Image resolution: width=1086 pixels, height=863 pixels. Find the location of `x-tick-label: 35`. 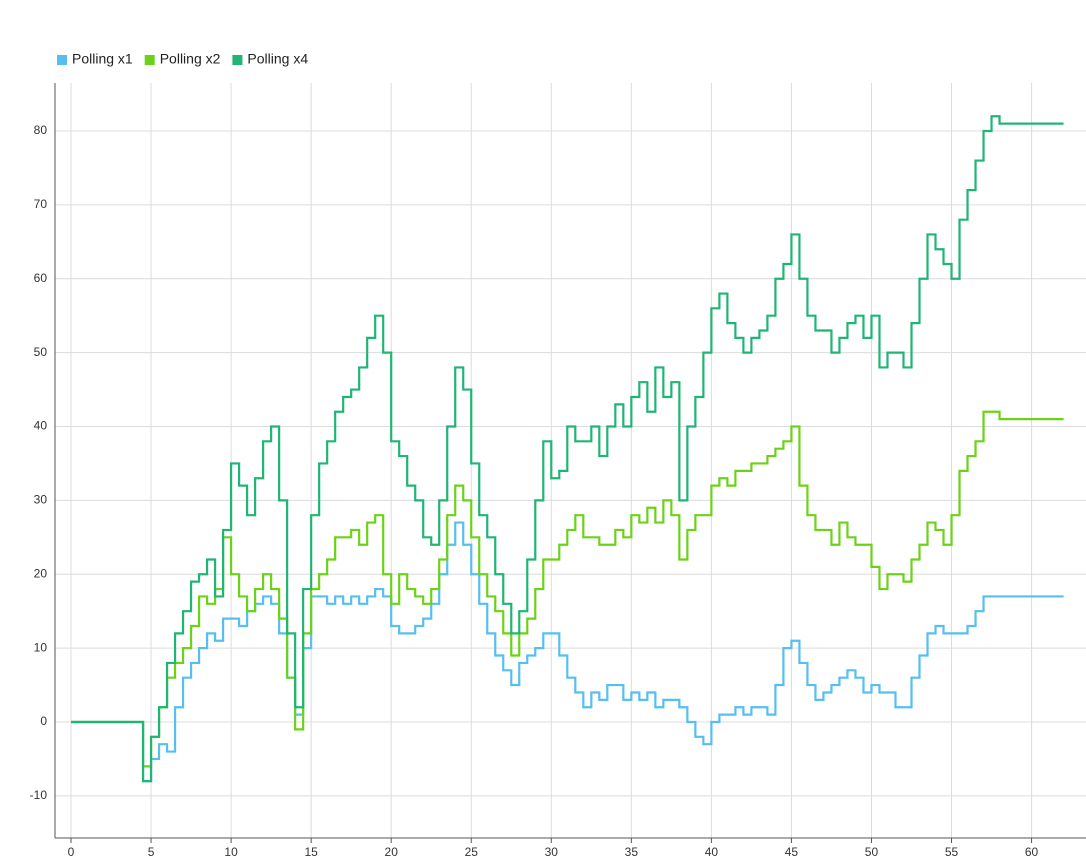

x-tick-label: 35 is located at coordinates (632, 852).